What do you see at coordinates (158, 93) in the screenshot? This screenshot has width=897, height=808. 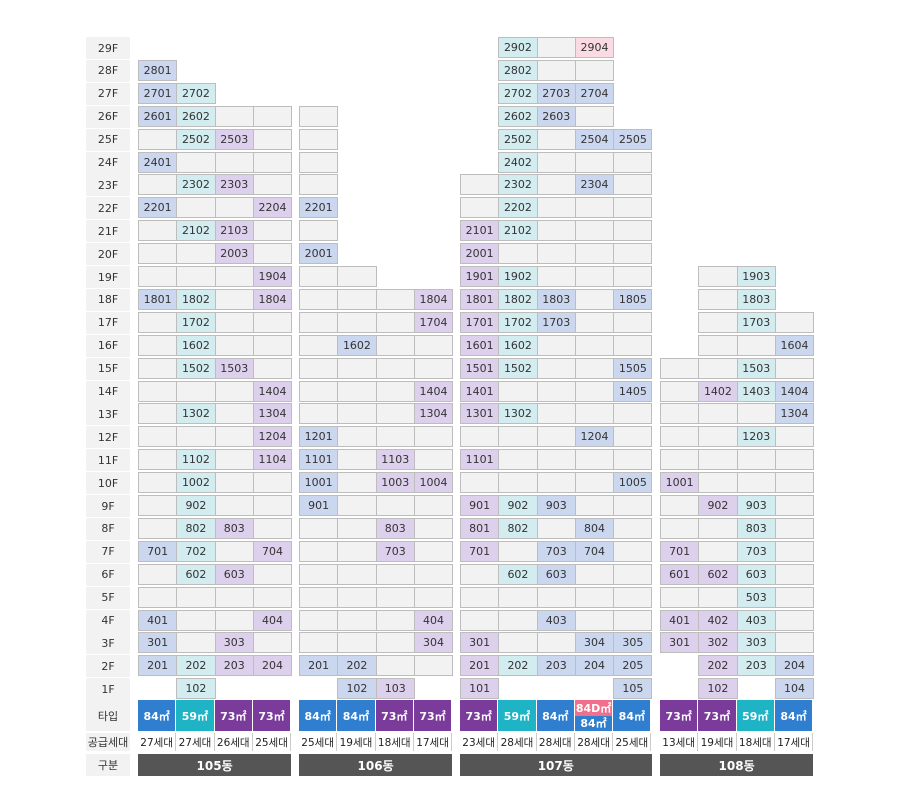 I see `unit-cell: 2701` at bounding box center [158, 93].